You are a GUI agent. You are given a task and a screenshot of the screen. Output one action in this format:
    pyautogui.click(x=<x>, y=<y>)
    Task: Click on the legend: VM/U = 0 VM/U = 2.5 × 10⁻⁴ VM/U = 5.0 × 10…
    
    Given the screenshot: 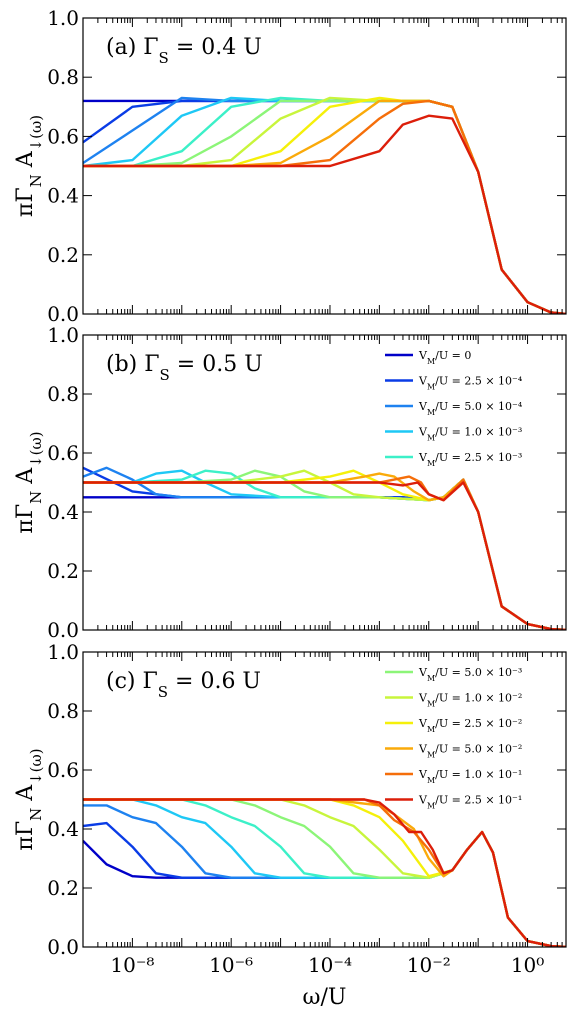 What is the action you would take?
    pyautogui.click(x=454, y=408)
    